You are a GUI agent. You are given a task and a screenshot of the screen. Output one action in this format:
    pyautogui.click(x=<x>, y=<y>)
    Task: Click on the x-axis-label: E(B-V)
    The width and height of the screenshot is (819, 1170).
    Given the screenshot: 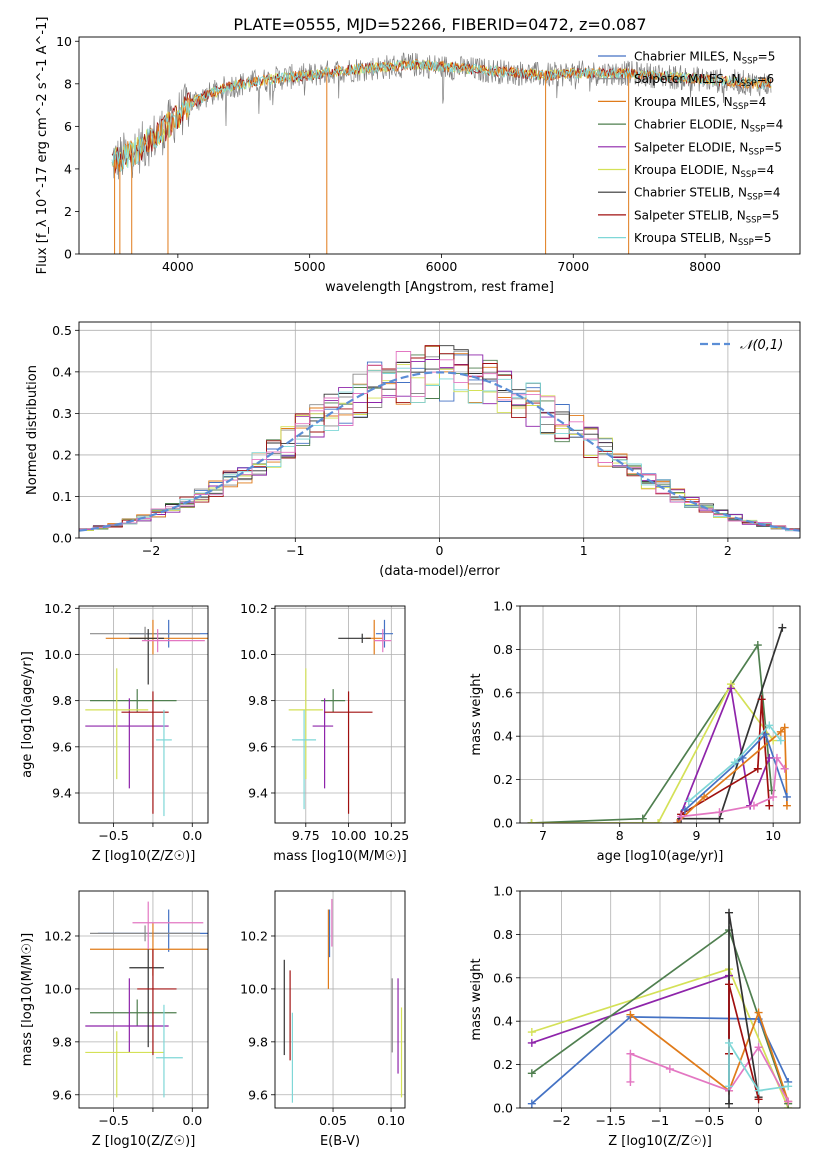 What is the action you would take?
    pyautogui.click(x=340, y=1141)
    